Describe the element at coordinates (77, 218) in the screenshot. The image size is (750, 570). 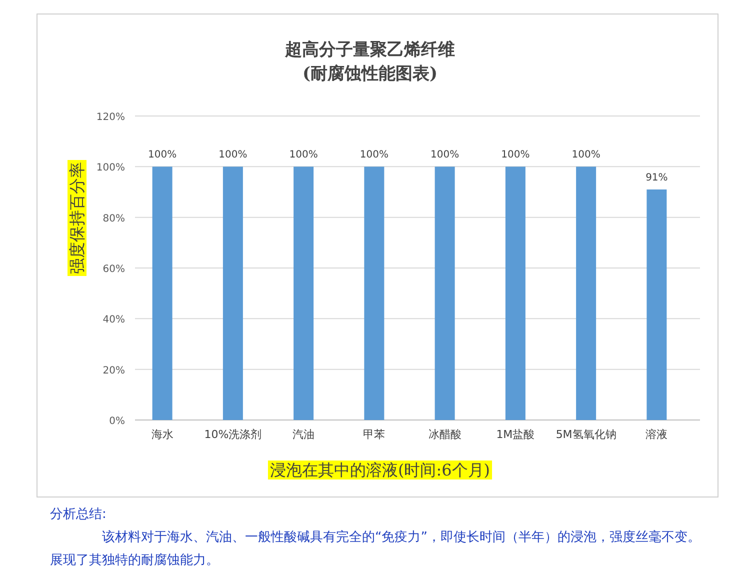
I see `y-axis-title: 强度保持百分率` at that location.